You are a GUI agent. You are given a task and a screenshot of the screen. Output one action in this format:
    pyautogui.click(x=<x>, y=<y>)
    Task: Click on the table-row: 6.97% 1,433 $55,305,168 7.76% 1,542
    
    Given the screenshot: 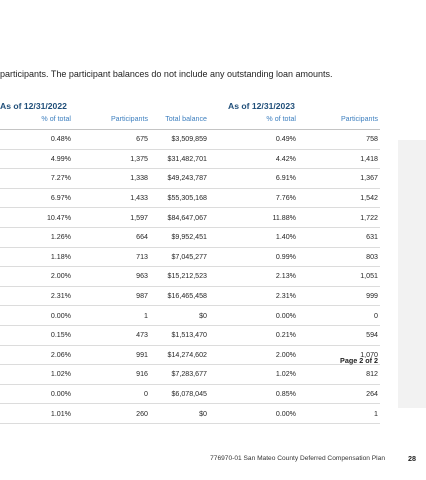 What is the action you would take?
    pyautogui.click(x=190, y=198)
    